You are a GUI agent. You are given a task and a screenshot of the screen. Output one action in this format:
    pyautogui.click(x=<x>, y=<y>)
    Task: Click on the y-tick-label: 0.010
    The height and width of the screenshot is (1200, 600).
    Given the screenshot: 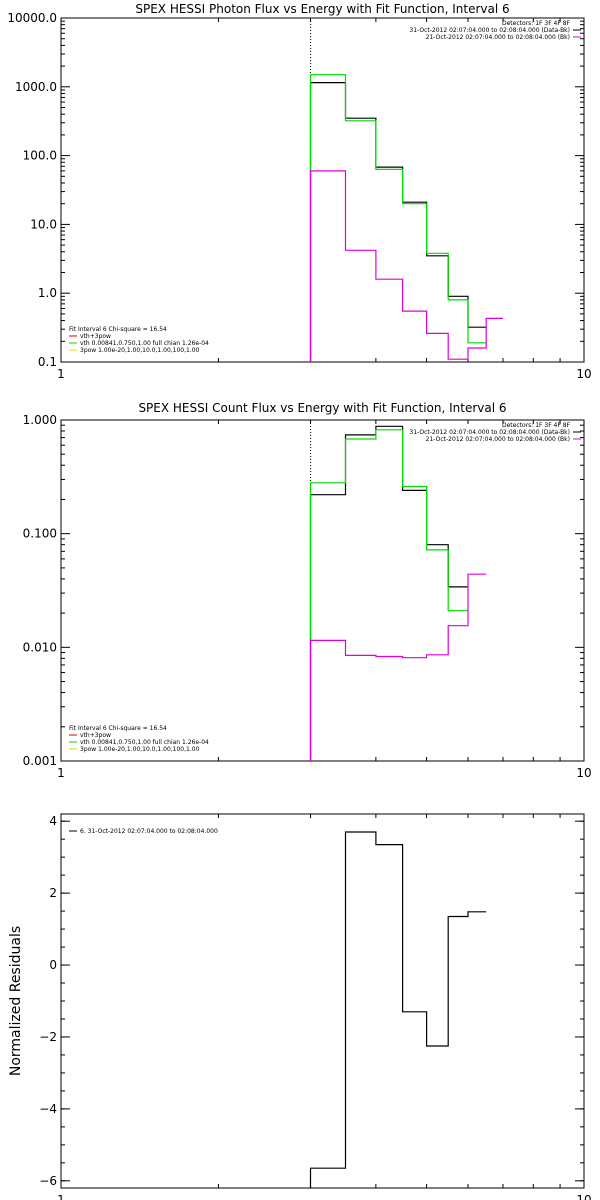 What is the action you would take?
    pyautogui.click(x=40, y=647)
    